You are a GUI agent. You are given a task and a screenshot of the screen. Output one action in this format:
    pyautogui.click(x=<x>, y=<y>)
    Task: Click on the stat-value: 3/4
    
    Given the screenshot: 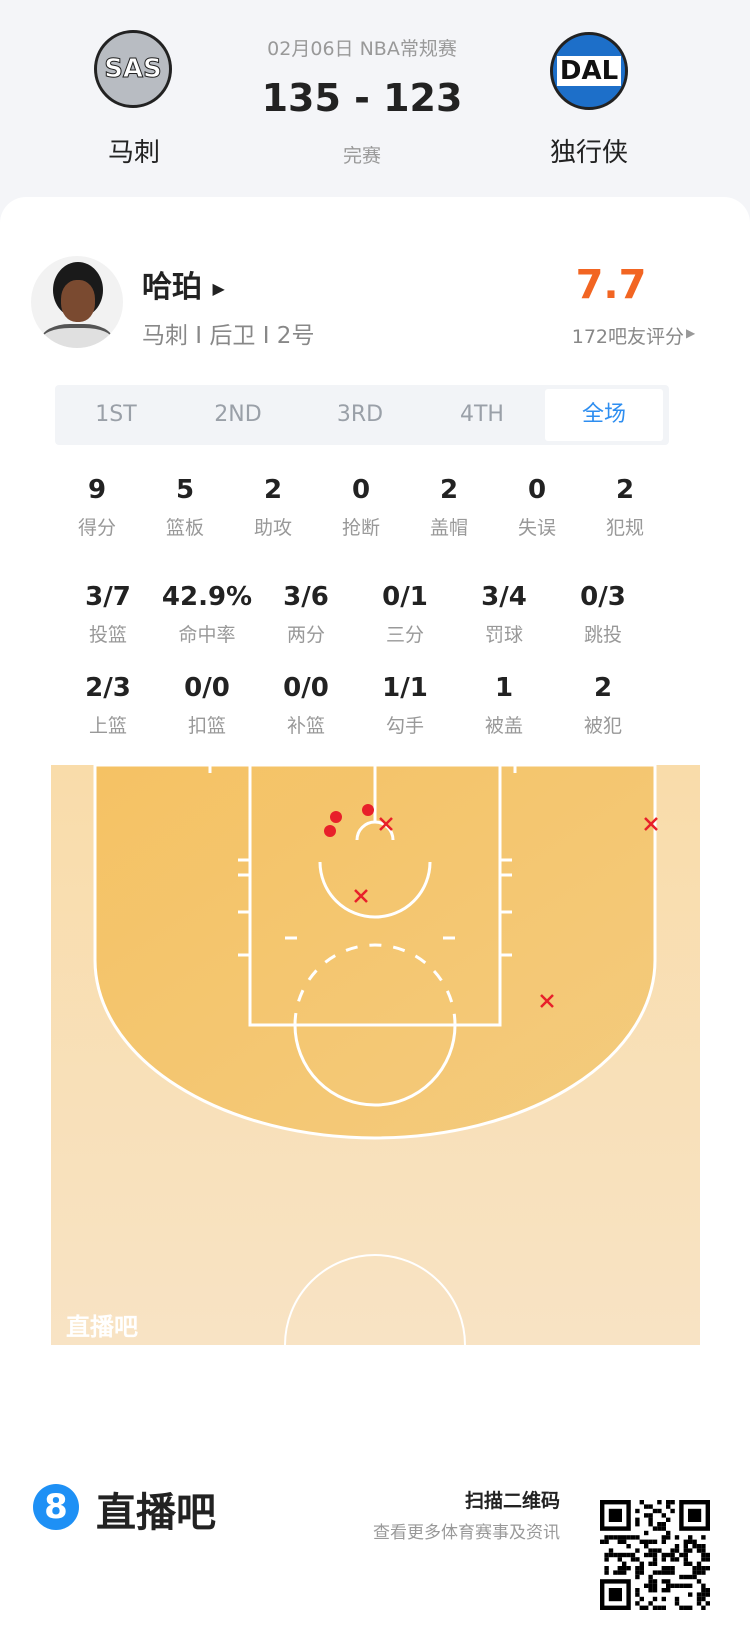 What is the action you would take?
    pyautogui.click(x=504, y=597)
    